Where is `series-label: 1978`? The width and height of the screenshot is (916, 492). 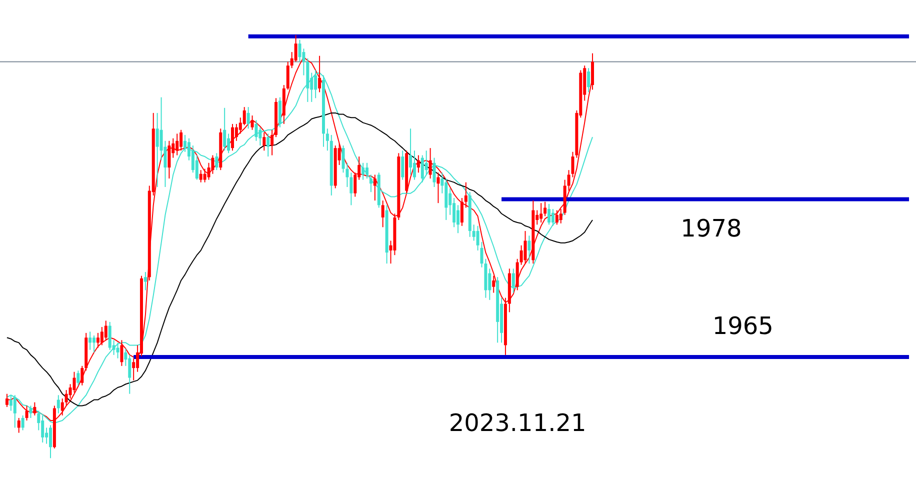 series-label: 1978 is located at coordinates (711, 228).